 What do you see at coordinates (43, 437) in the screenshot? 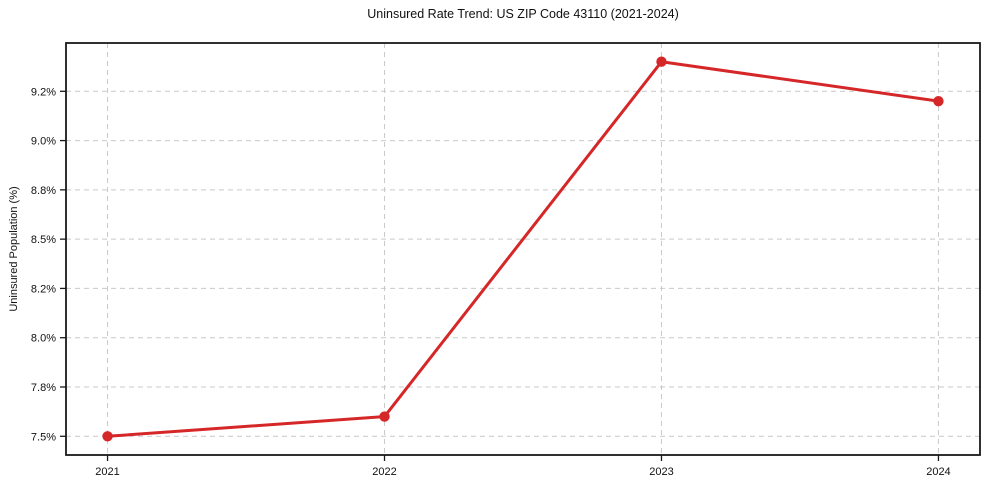
I see `y-tick-label: 7.5%` at bounding box center [43, 437].